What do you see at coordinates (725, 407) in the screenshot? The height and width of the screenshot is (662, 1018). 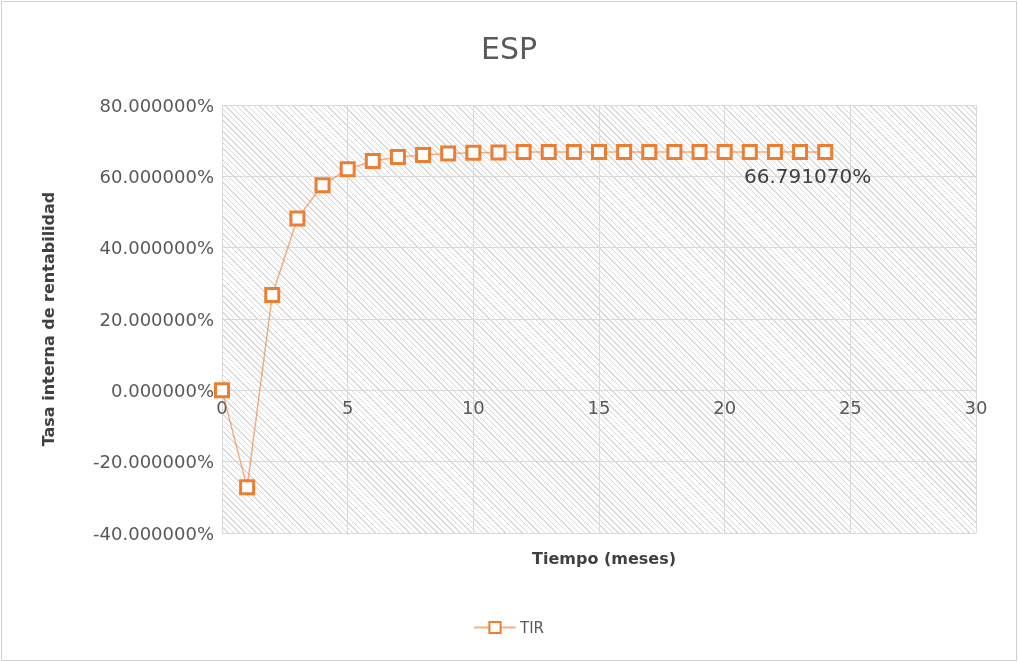 I see `x-tick-label: 20` at bounding box center [725, 407].